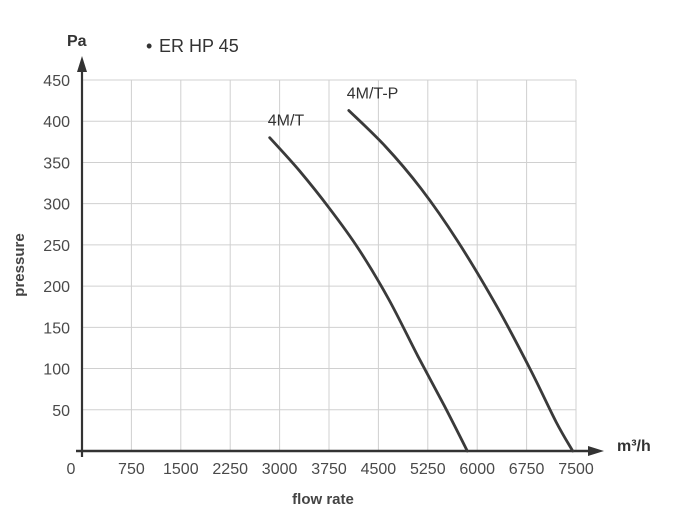  What do you see at coordinates (286, 121) in the screenshot?
I see `series-label-1: 4M/T` at bounding box center [286, 121].